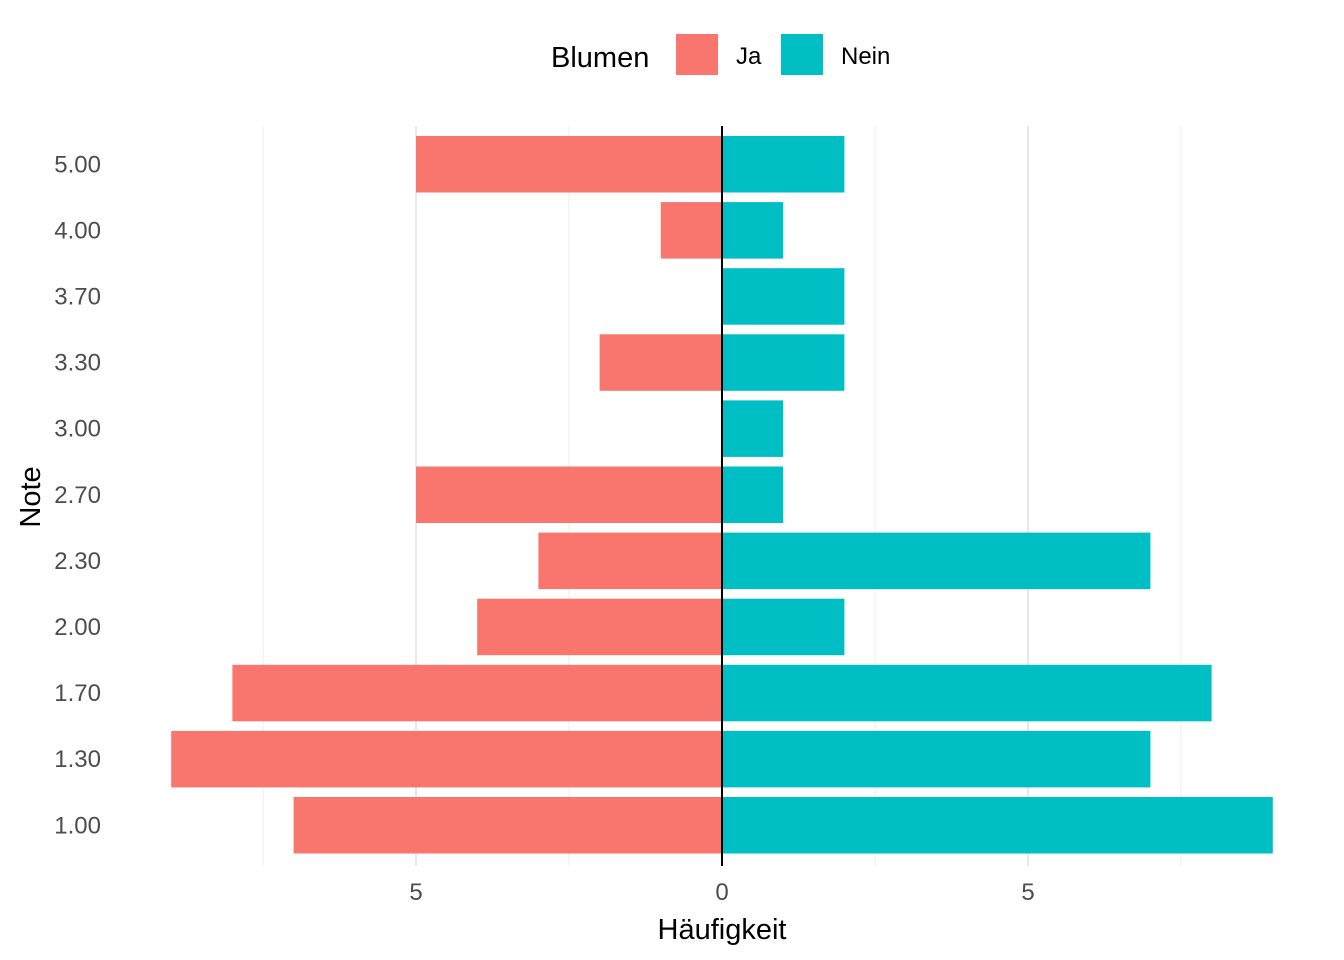  What do you see at coordinates (753, 230) in the screenshot?
I see `bar-nein-4.00` at bounding box center [753, 230].